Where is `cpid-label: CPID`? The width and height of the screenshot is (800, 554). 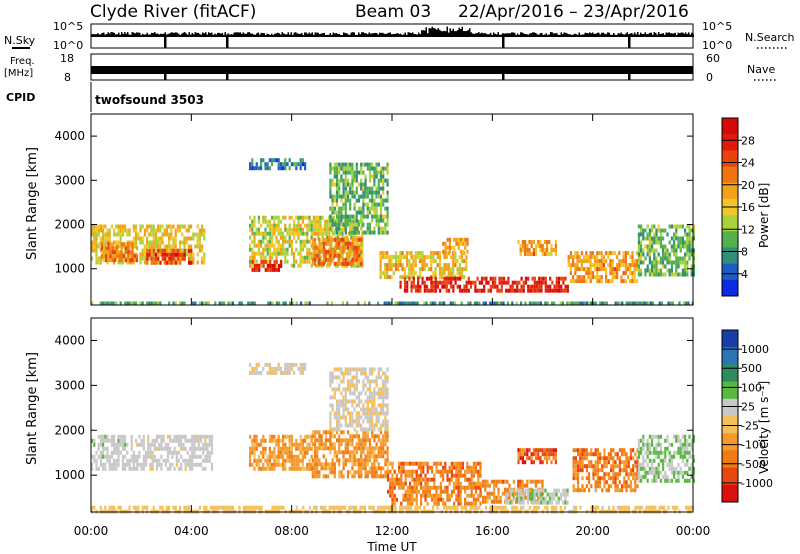 cpid-label: CPID is located at coordinates (20, 97).